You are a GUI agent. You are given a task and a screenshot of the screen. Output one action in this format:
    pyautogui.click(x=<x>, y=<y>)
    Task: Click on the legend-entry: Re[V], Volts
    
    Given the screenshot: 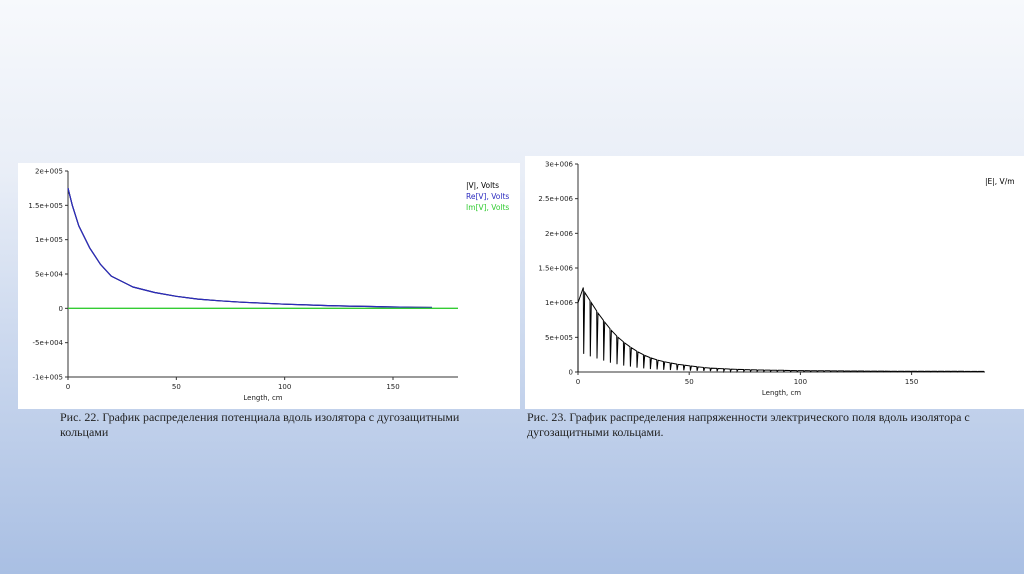 What is the action you would take?
    pyautogui.click(x=487, y=196)
    